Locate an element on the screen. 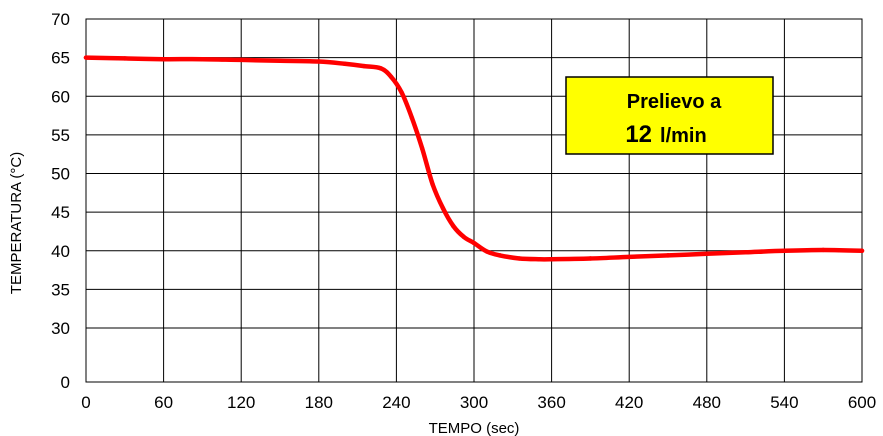 The width and height of the screenshot is (883, 436). annotation-box-background is located at coordinates (669, 115).